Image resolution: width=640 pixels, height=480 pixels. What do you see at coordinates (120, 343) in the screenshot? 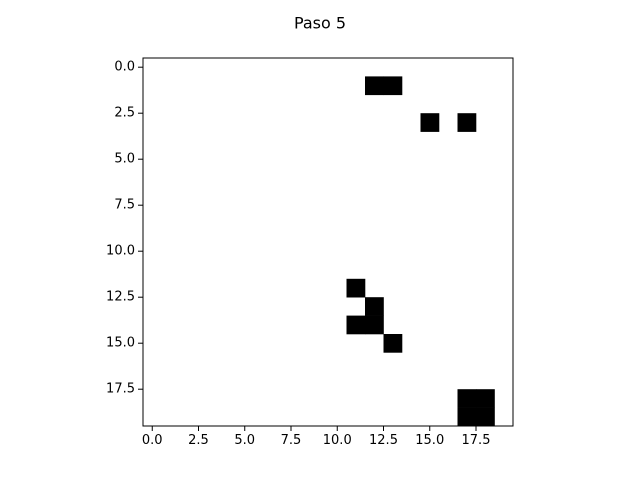
I see `y-tick-label: 15.0` at bounding box center [120, 343].